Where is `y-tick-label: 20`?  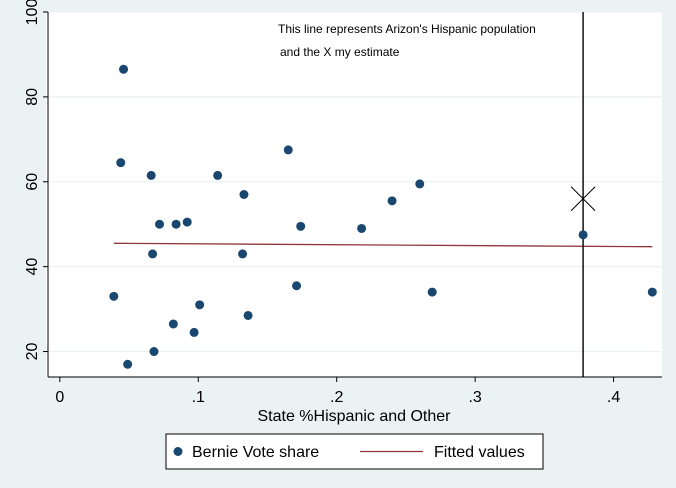 y-tick-label: 20 is located at coordinates (32, 352).